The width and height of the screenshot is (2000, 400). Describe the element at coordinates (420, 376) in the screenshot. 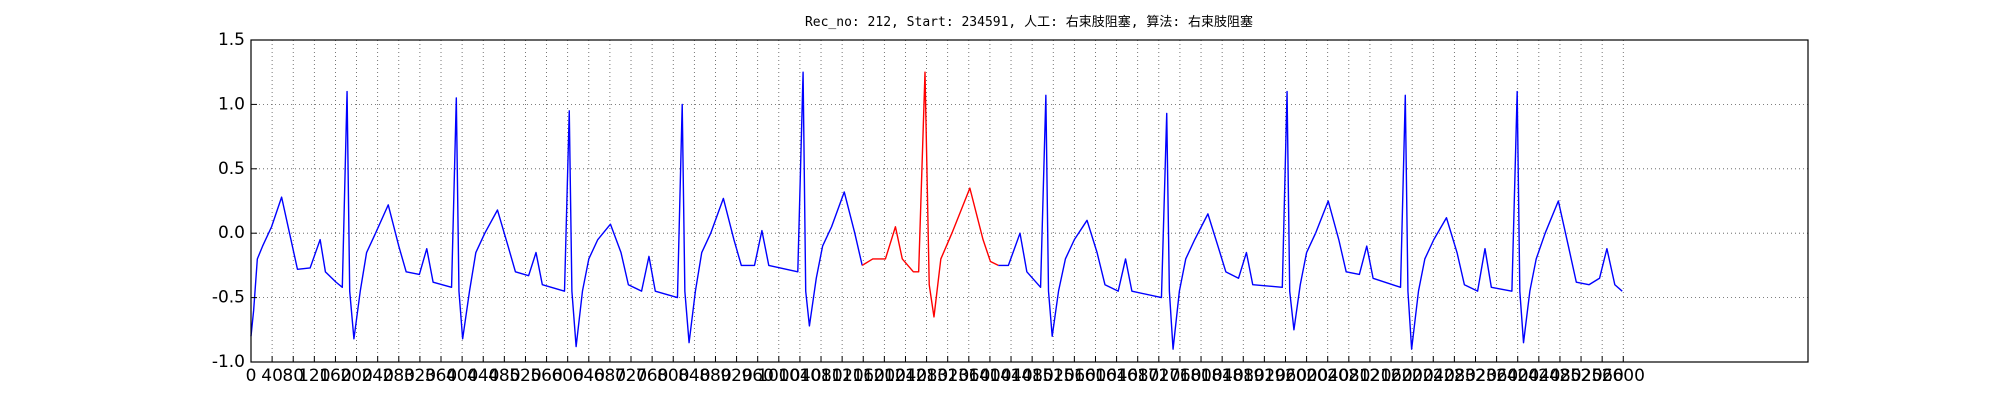

I see `x-tick-label: 320` at that location.